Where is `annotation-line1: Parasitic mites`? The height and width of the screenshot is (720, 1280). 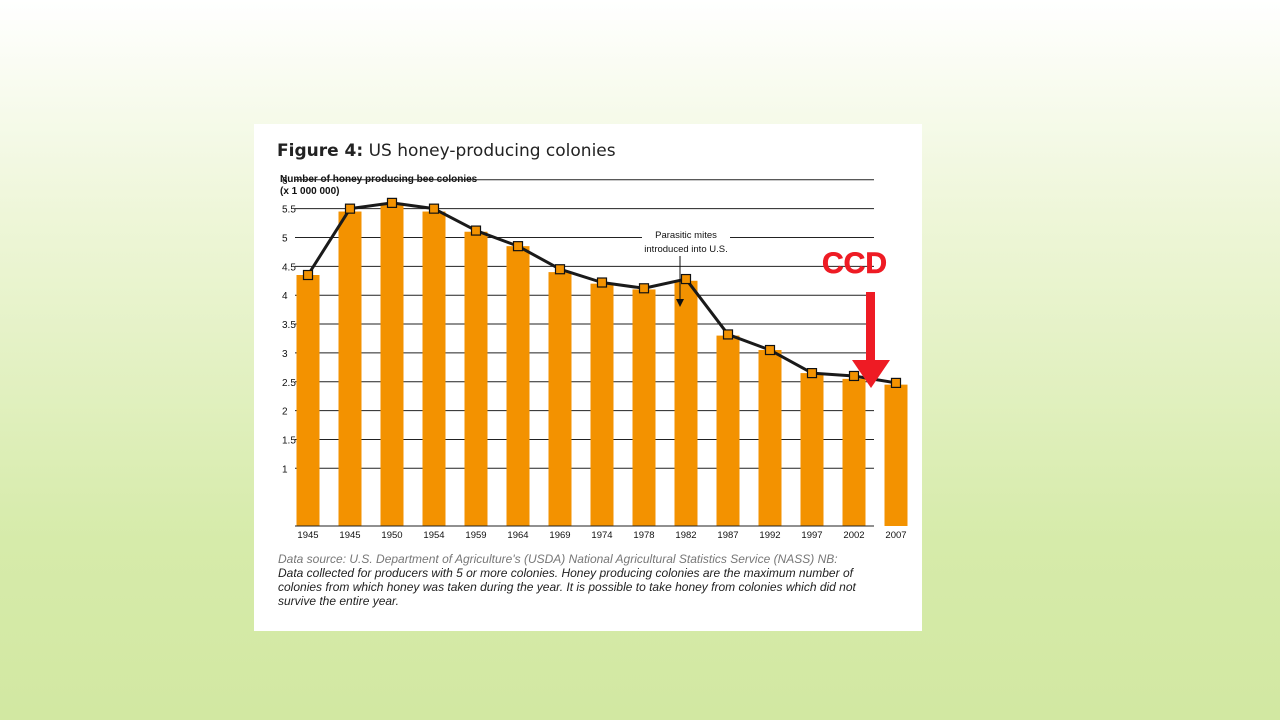
annotation-line1: Parasitic mites is located at coordinates (686, 235).